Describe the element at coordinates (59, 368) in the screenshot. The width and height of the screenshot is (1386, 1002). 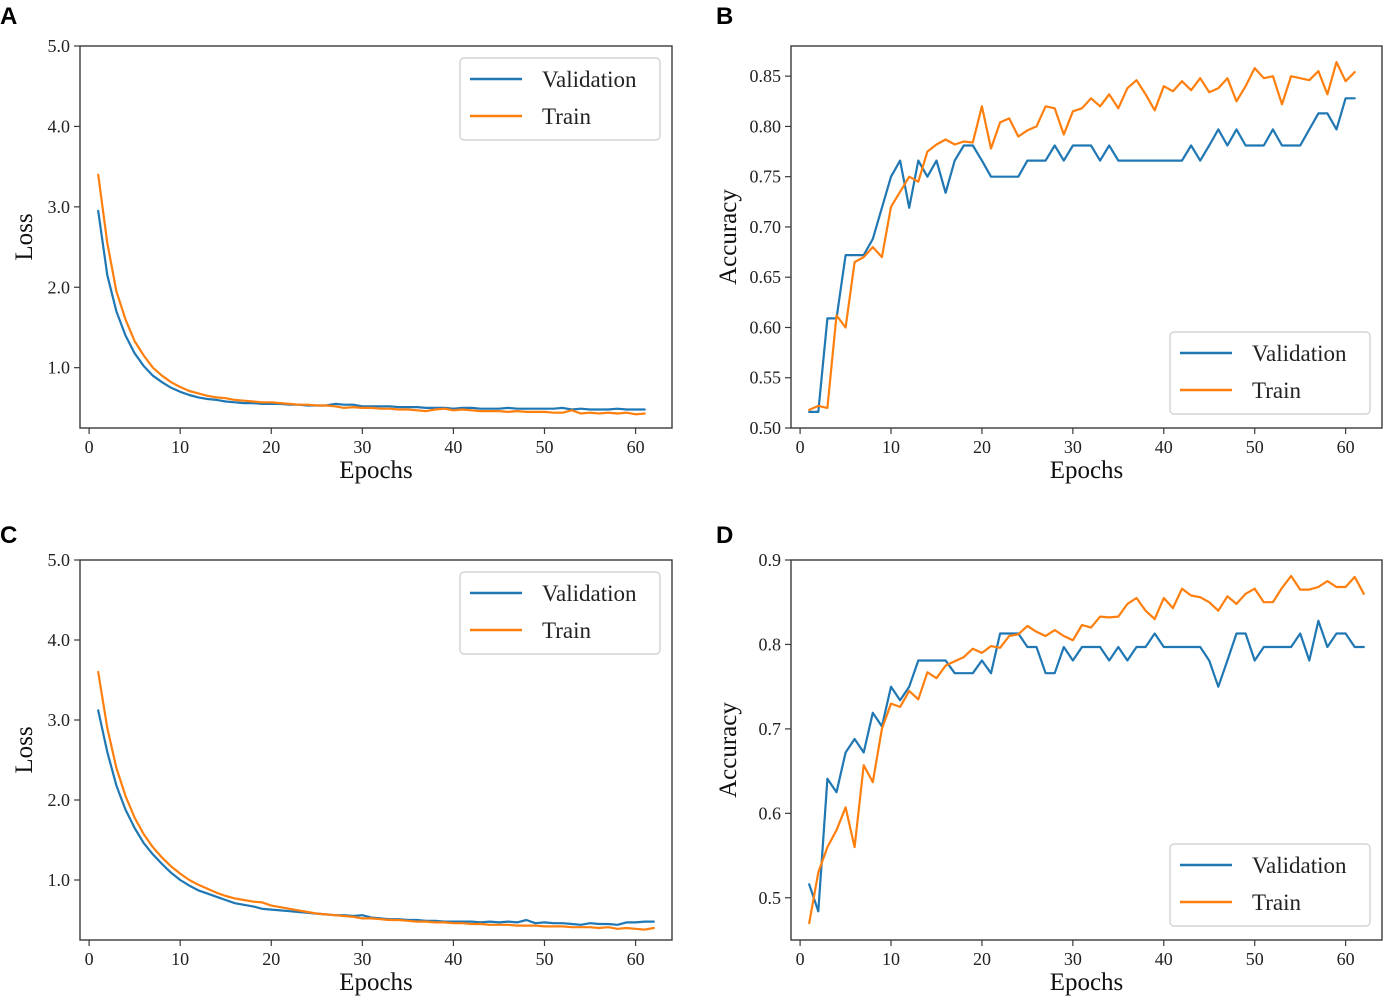
I see `panel-a-y-tick-label: 1.0` at that location.